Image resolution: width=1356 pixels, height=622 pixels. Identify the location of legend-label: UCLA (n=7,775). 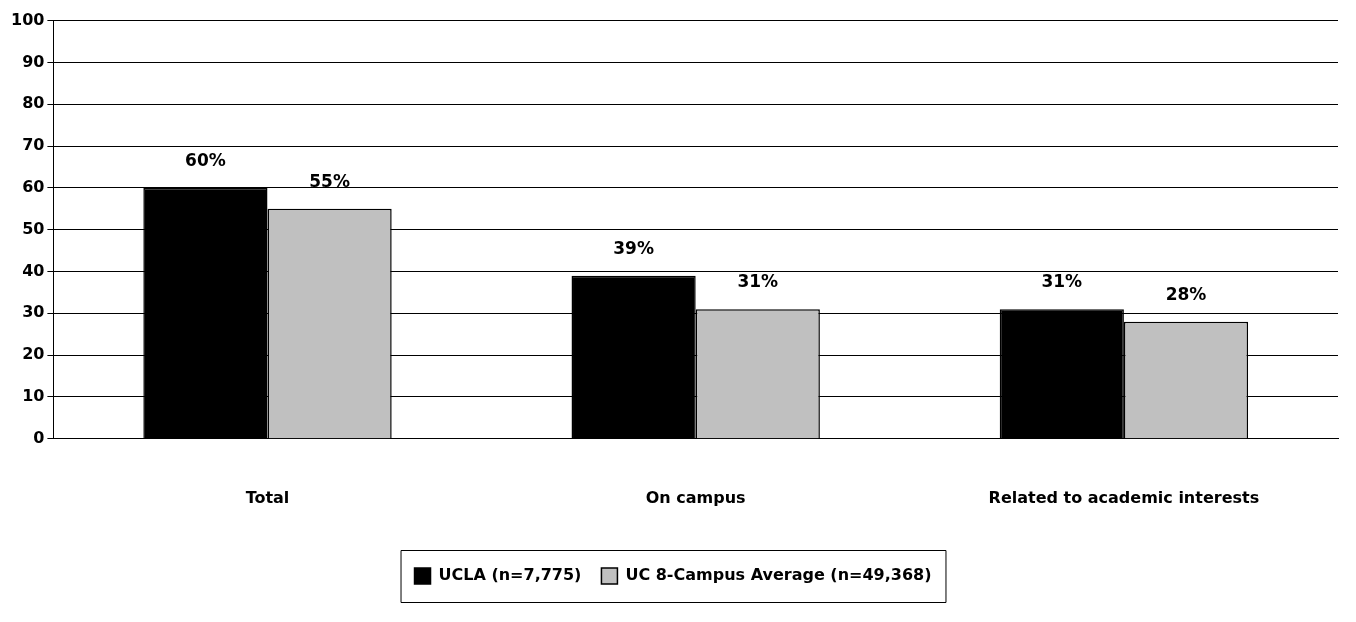
(510, 575).